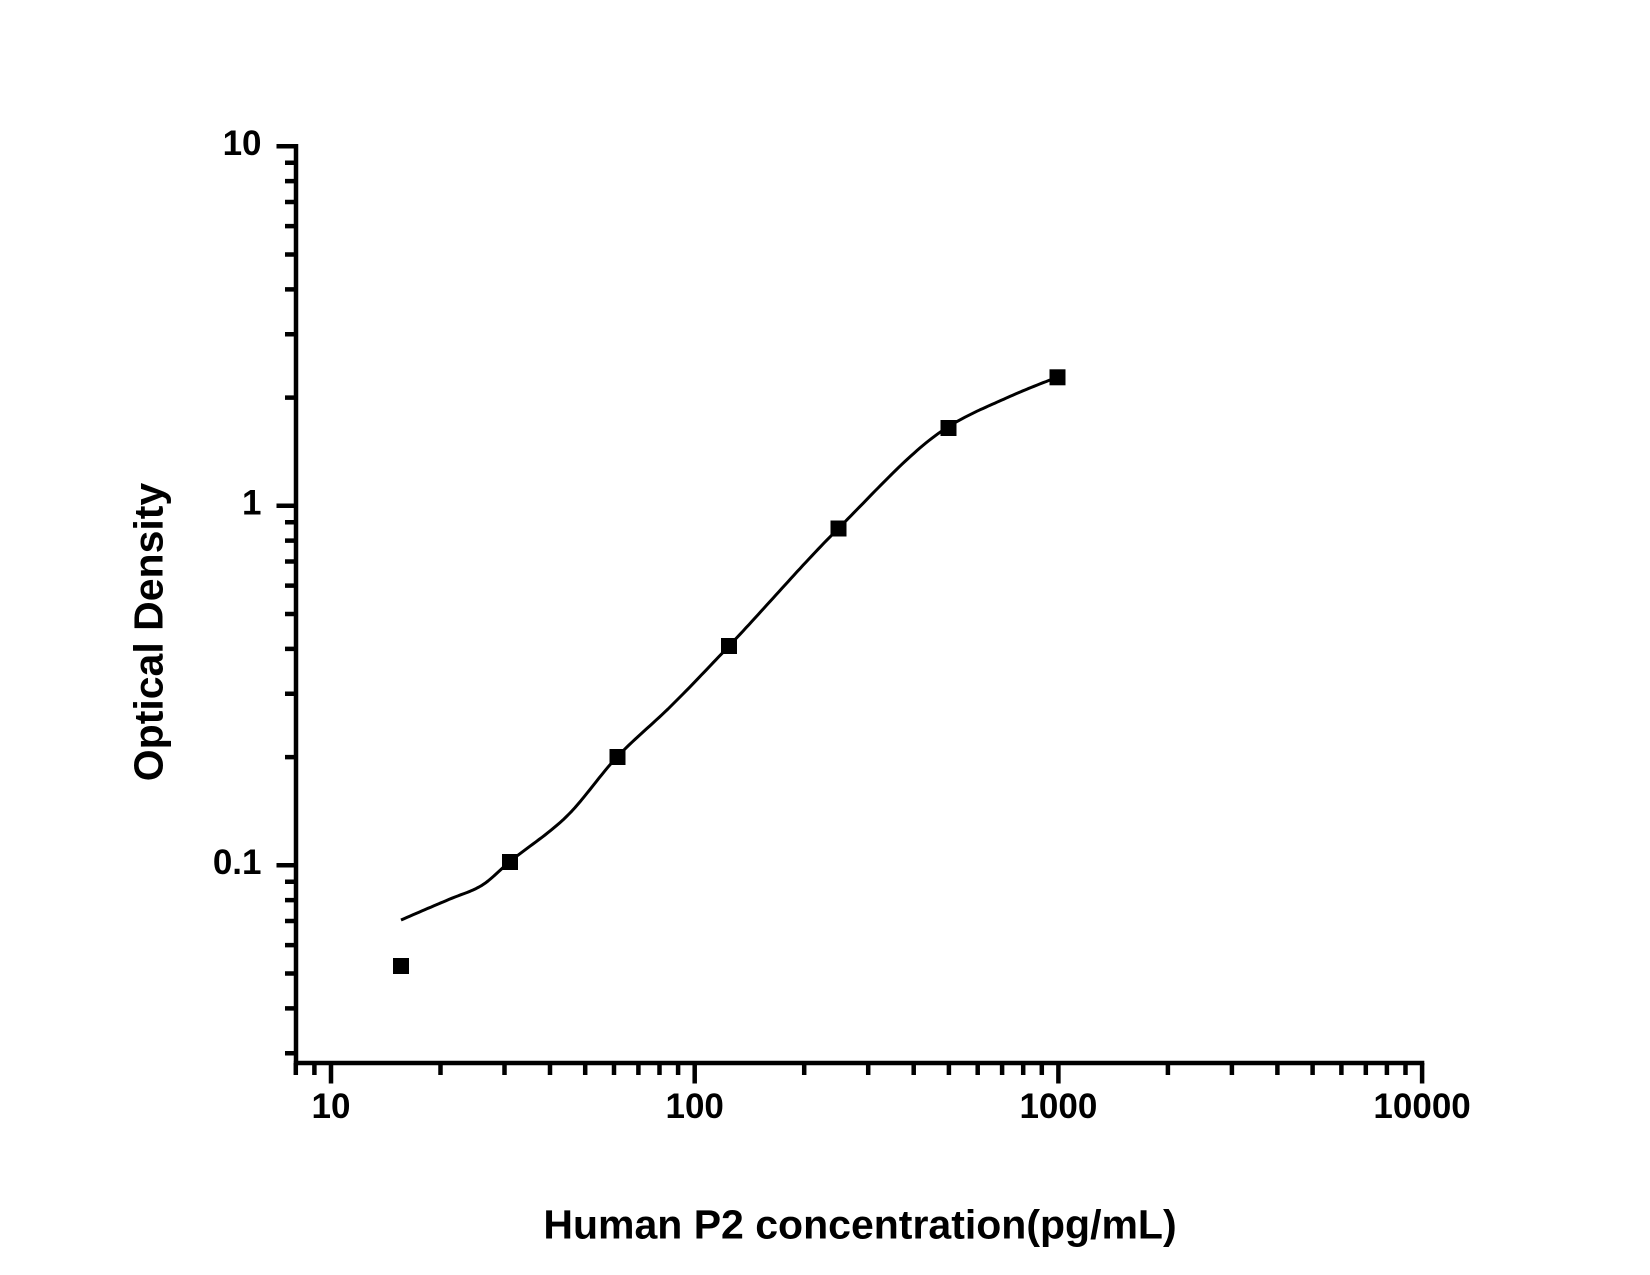 The width and height of the screenshot is (1650, 1275). What do you see at coordinates (237, 862) in the screenshot?
I see `svg-text: 0.1` at bounding box center [237, 862].